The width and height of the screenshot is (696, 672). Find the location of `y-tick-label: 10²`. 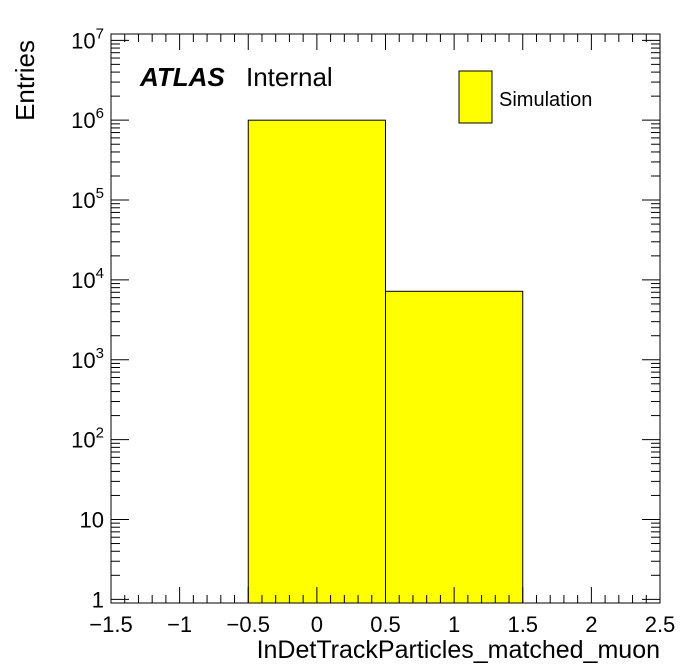

y-tick-label: 10² is located at coordinates (87, 439).